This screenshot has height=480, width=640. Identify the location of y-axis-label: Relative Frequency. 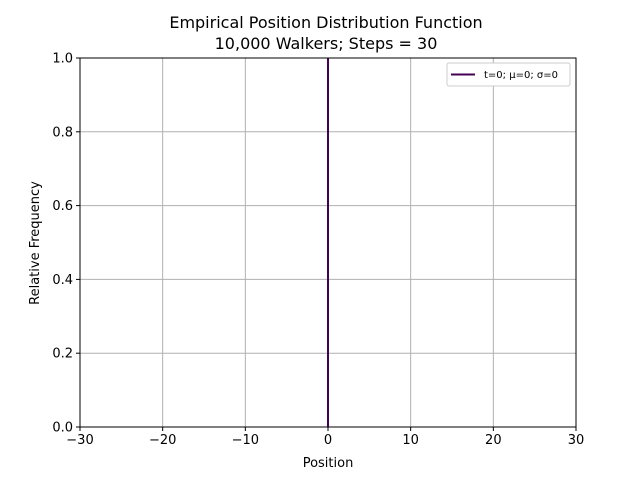
(35, 243).